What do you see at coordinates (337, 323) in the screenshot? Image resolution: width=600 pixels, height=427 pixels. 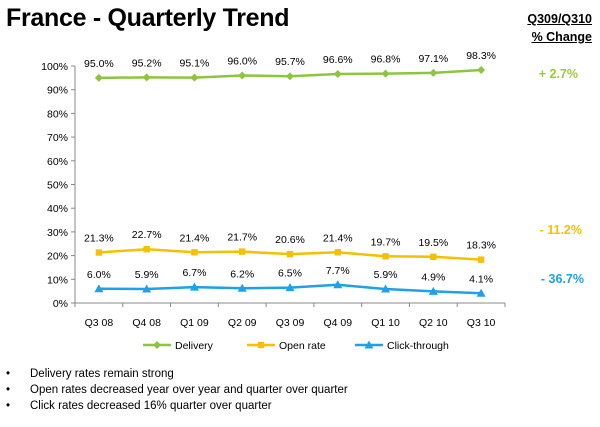 I see `x-tick-label: Q4 09` at bounding box center [337, 323].